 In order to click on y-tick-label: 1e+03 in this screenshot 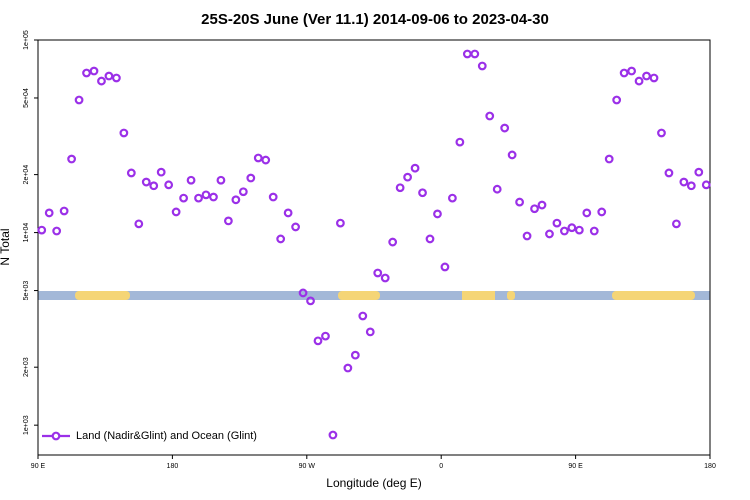, I will do `click(26, 425)`.